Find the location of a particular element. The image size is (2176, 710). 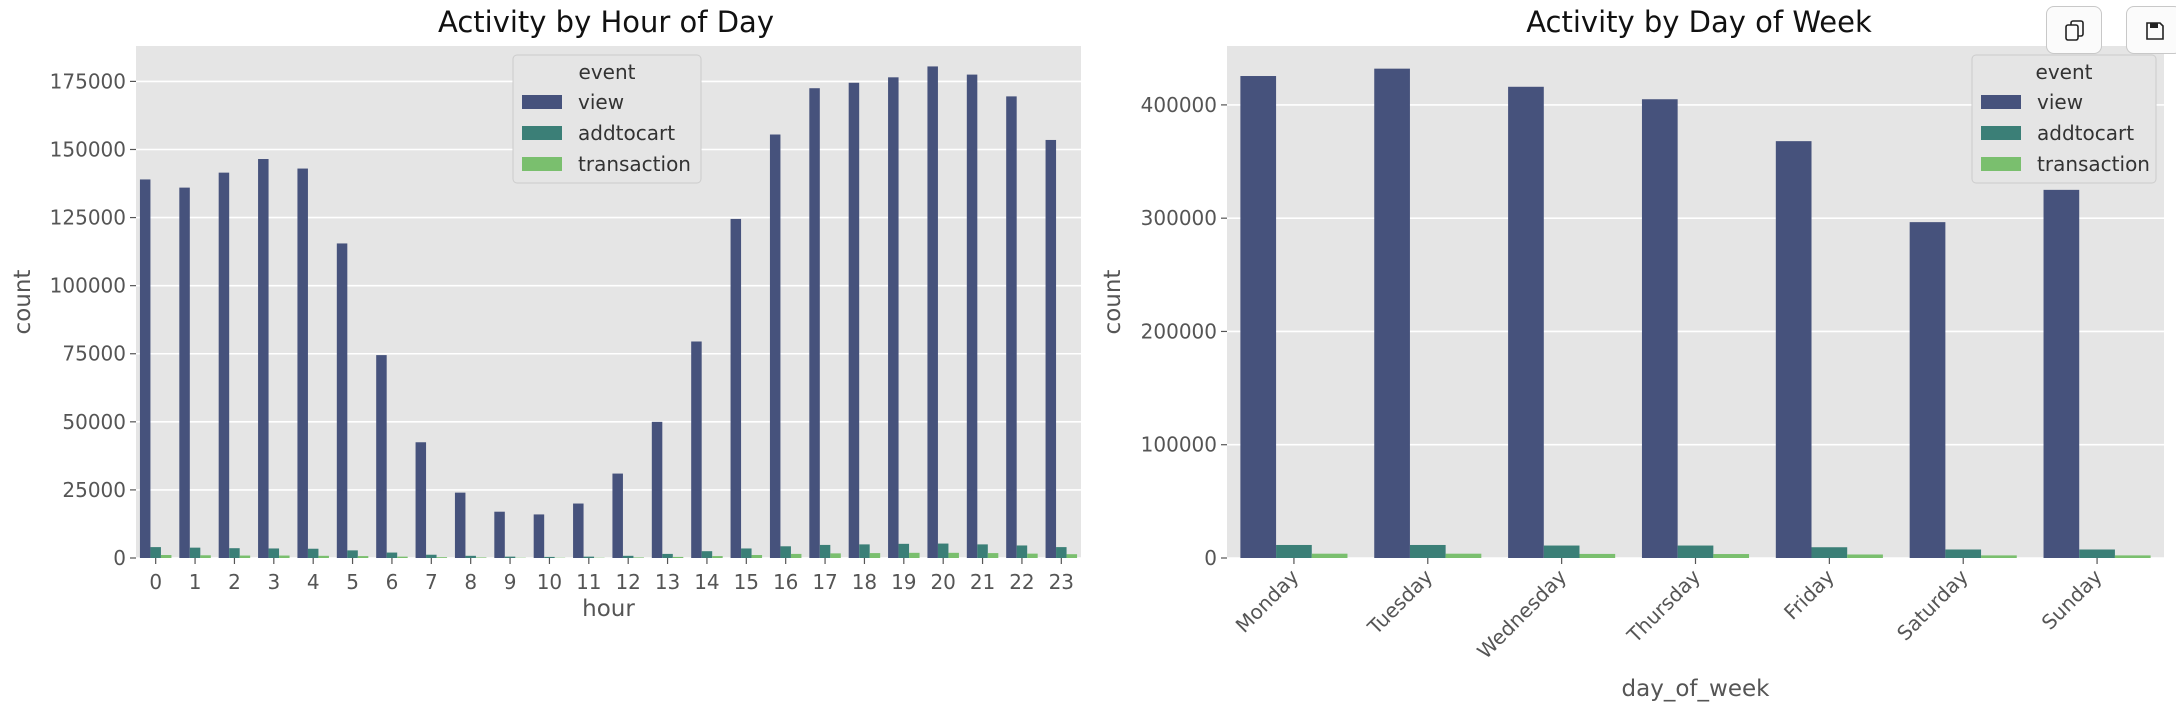

y-tick-label: 400000 is located at coordinates (1179, 105).